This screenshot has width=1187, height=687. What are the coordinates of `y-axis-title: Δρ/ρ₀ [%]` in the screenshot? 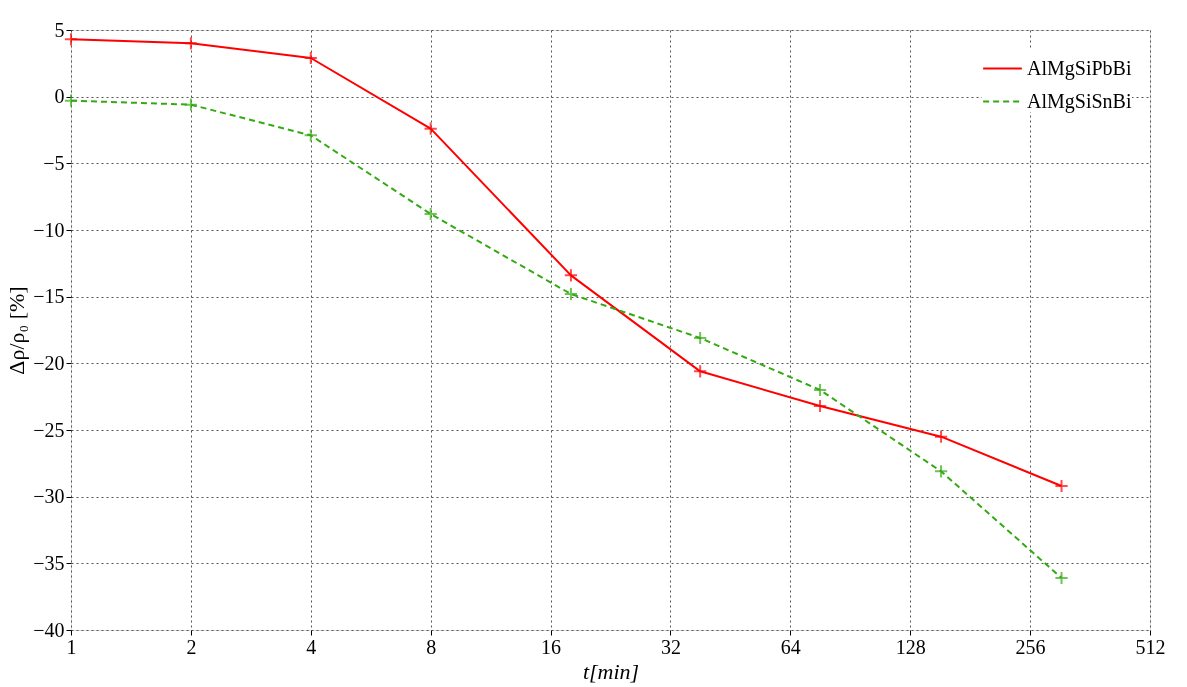 It's located at (17, 330).